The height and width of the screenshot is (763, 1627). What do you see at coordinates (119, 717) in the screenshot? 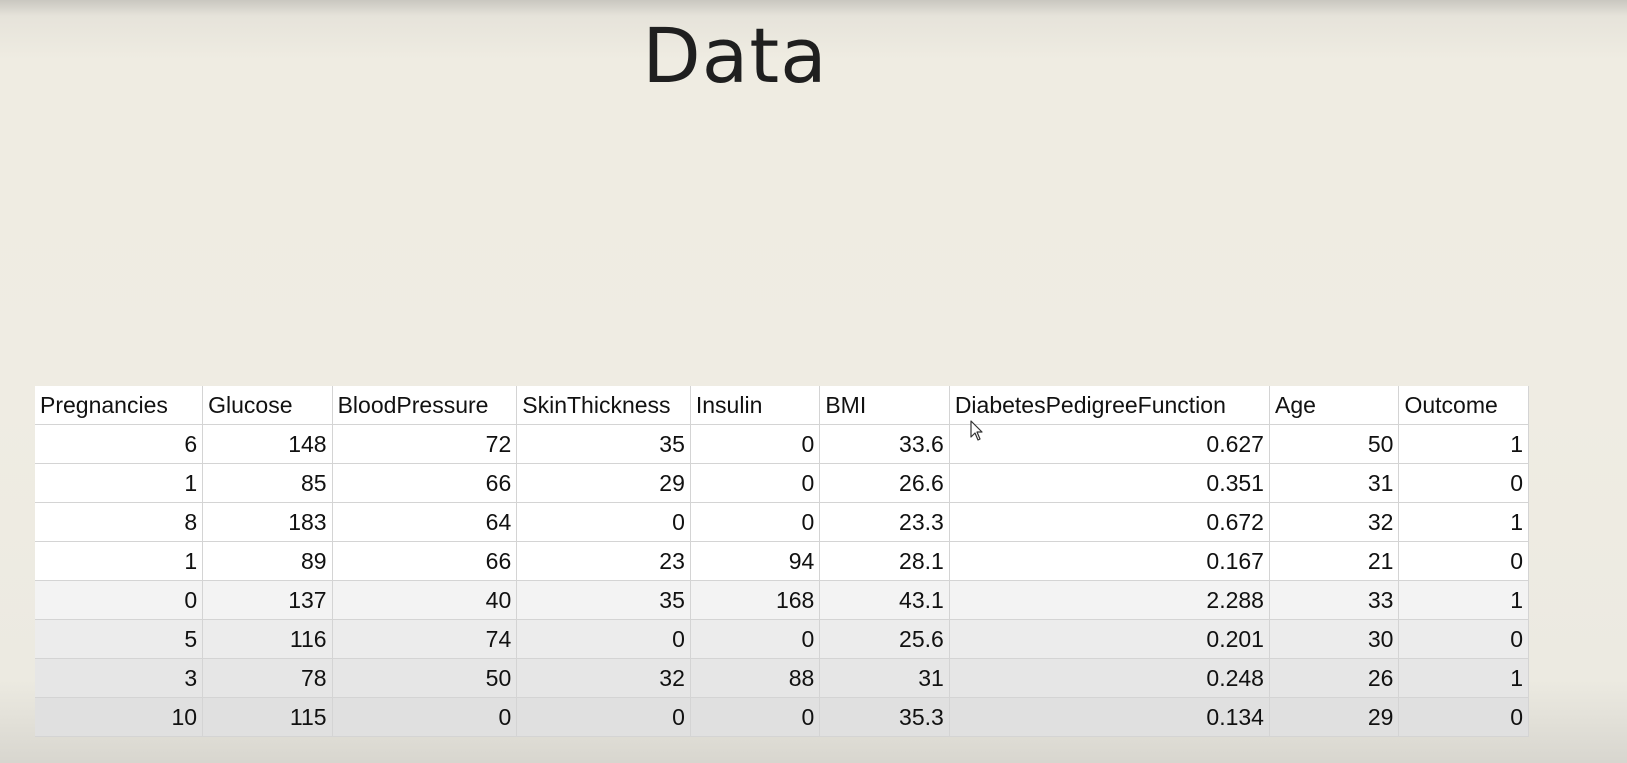
I see `table-cell: 10` at bounding box center [119, 717].